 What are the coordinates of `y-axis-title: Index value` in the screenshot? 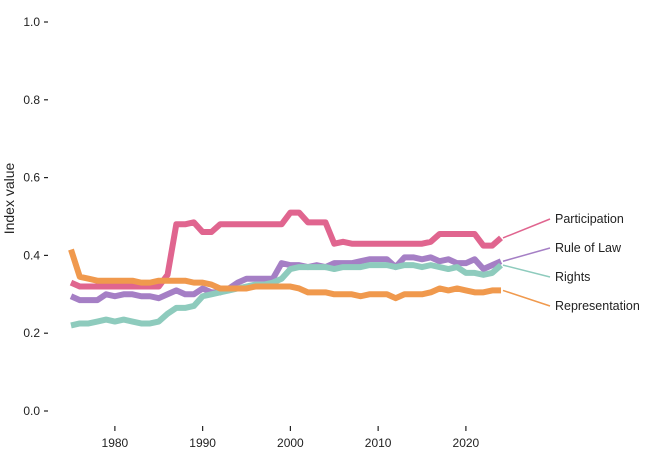 It's located at (9, 198).